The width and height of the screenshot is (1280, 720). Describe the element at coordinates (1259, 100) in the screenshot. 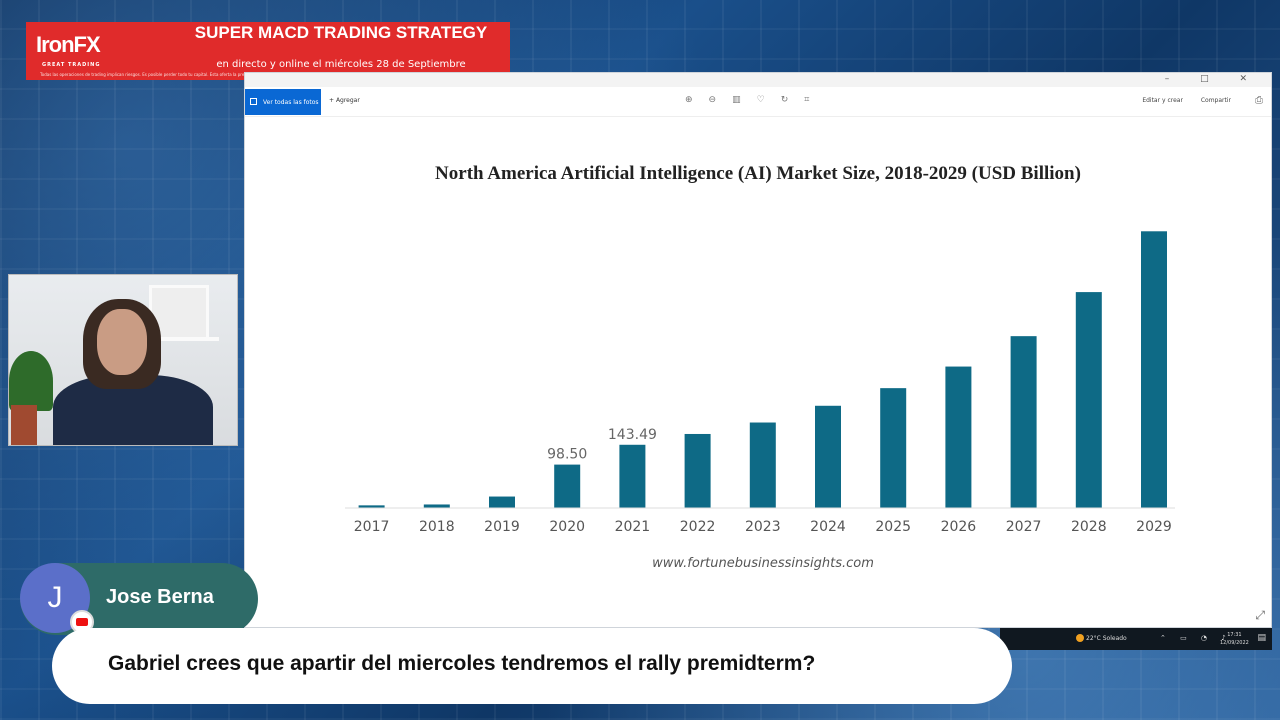

I see `print-icon: ⎙` at that location.